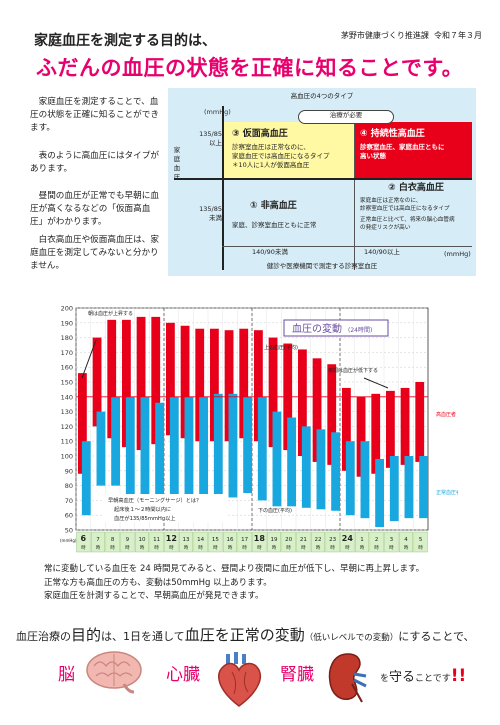 This screenshot has height=725, width=500. What do you see at coordinates (336, 328) in the screenshot?
I see `chart-title-box` at bounding box center [336, 328].